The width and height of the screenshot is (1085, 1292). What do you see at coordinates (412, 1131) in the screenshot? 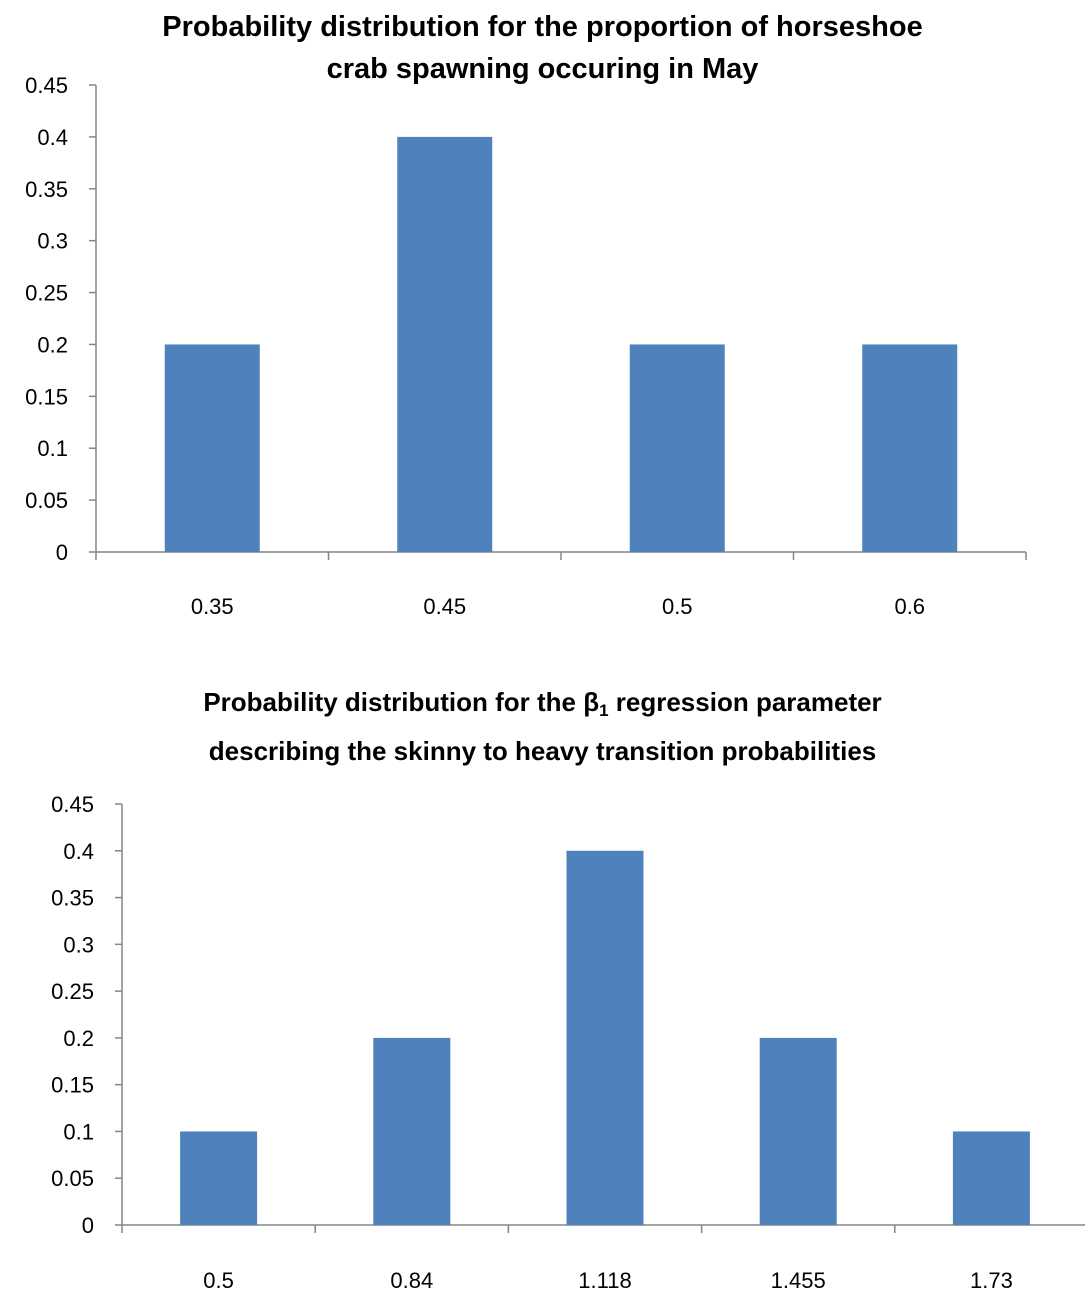
I see `chart2-bar-0.84` at bounding box center [412, 1131].